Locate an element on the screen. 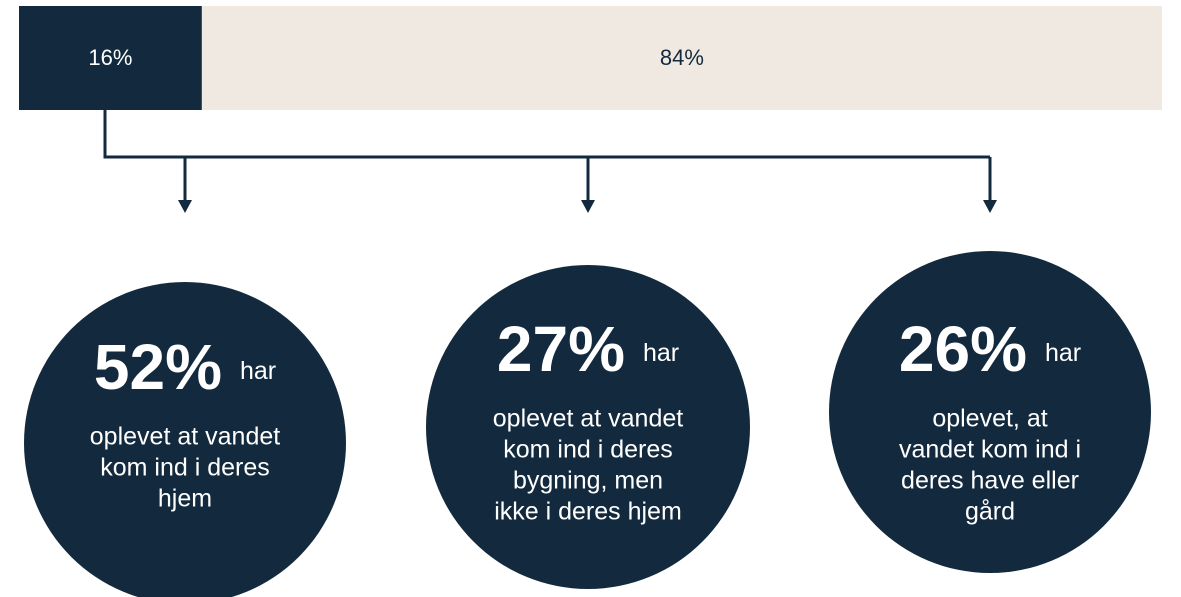 The image size is (1181, 597). connector is located at coordinates (547, 156).